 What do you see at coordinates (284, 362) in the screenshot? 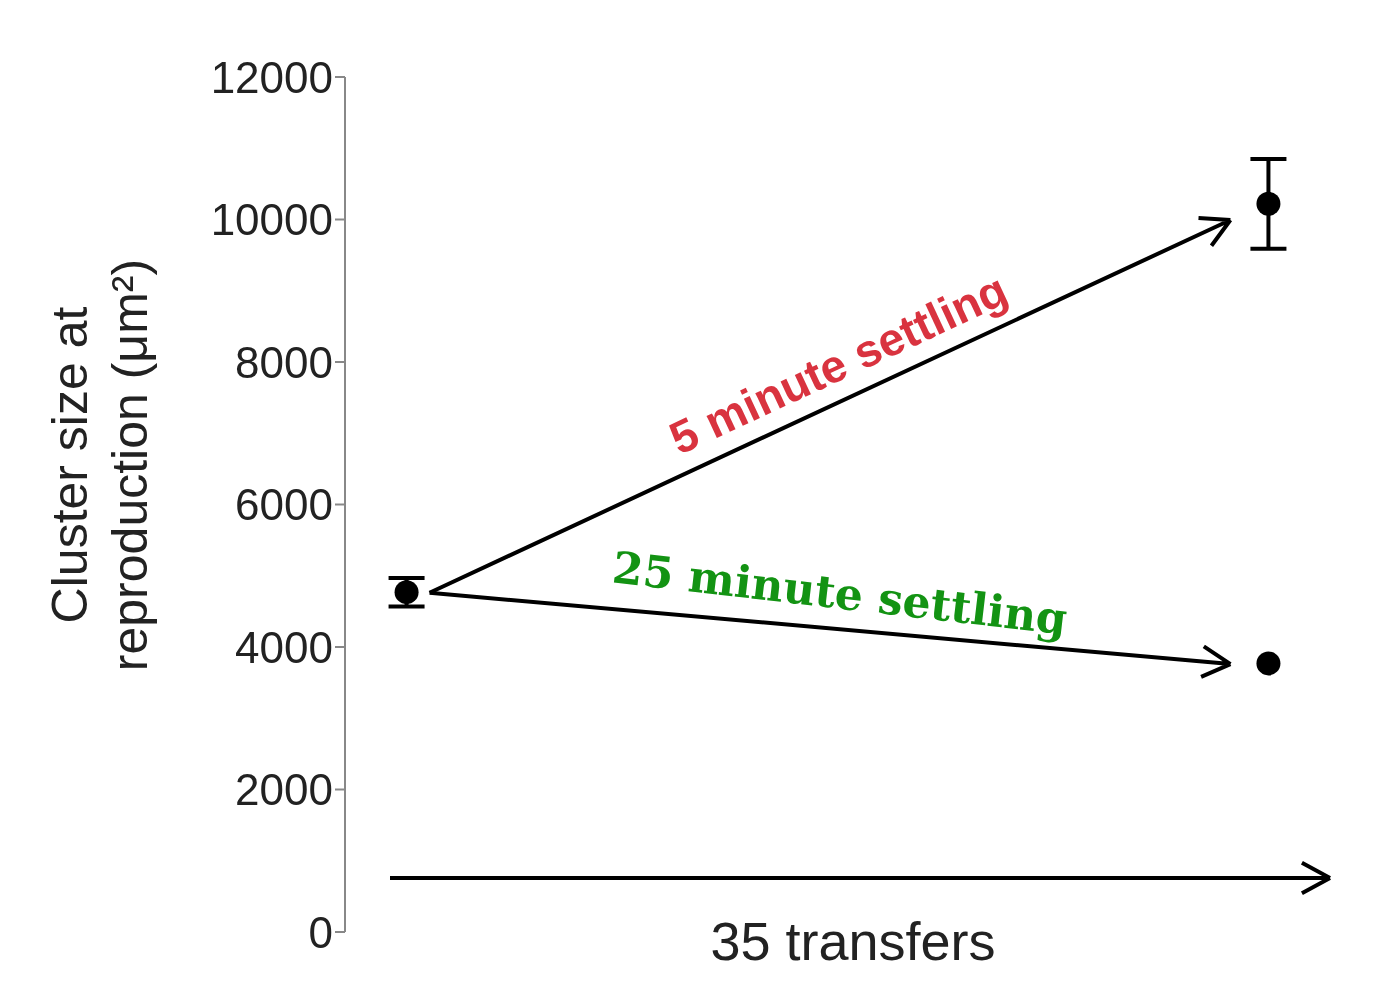
I see `y-tick-label: 8000` at bounding box center [284, 362].